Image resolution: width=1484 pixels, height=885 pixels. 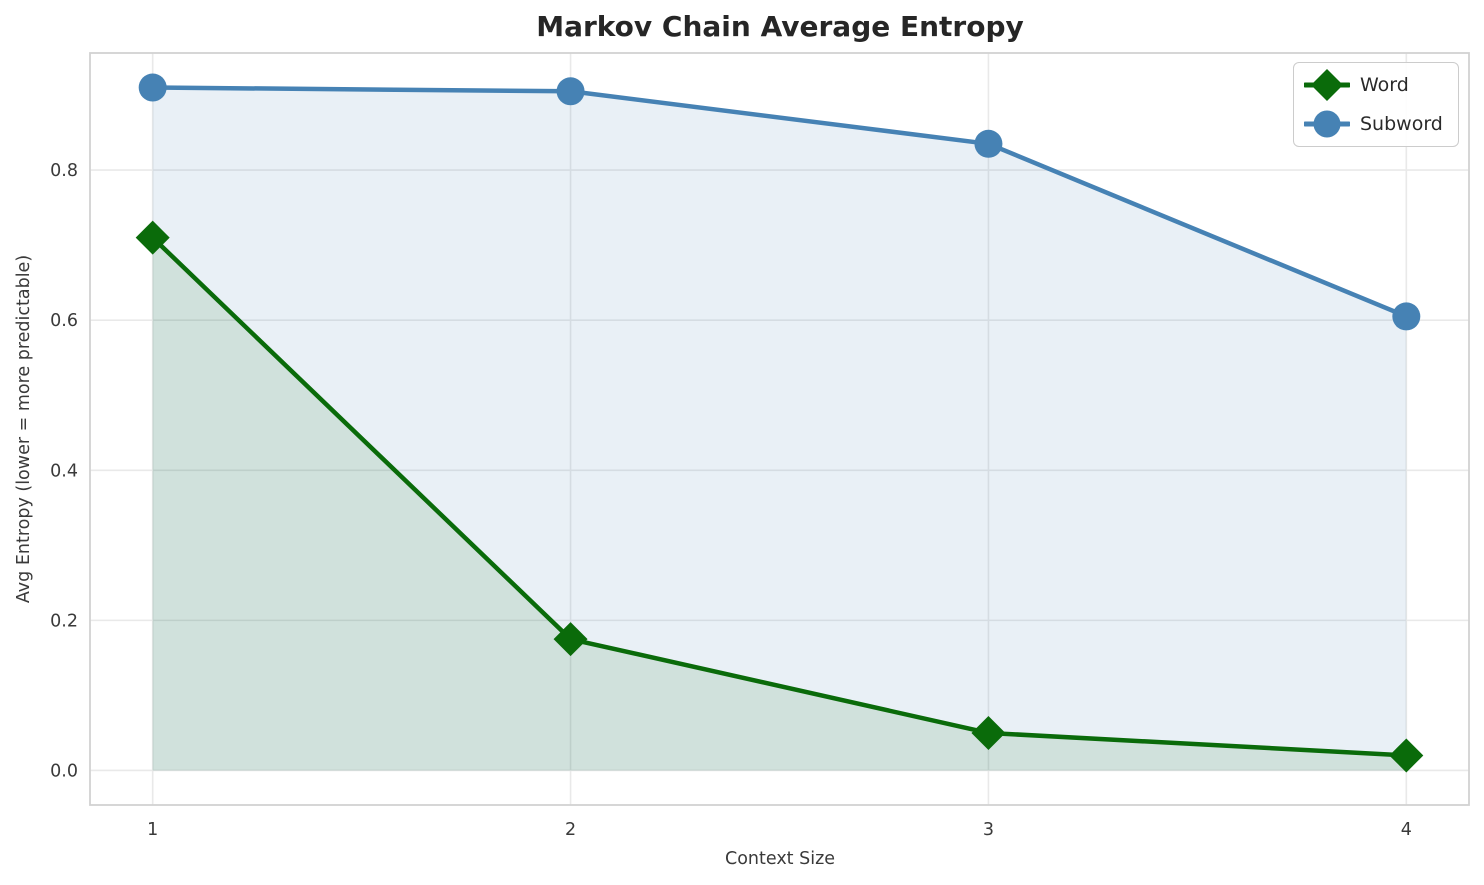 I want to click on y-tick-label: 0.0, so click(x=64, y=771).